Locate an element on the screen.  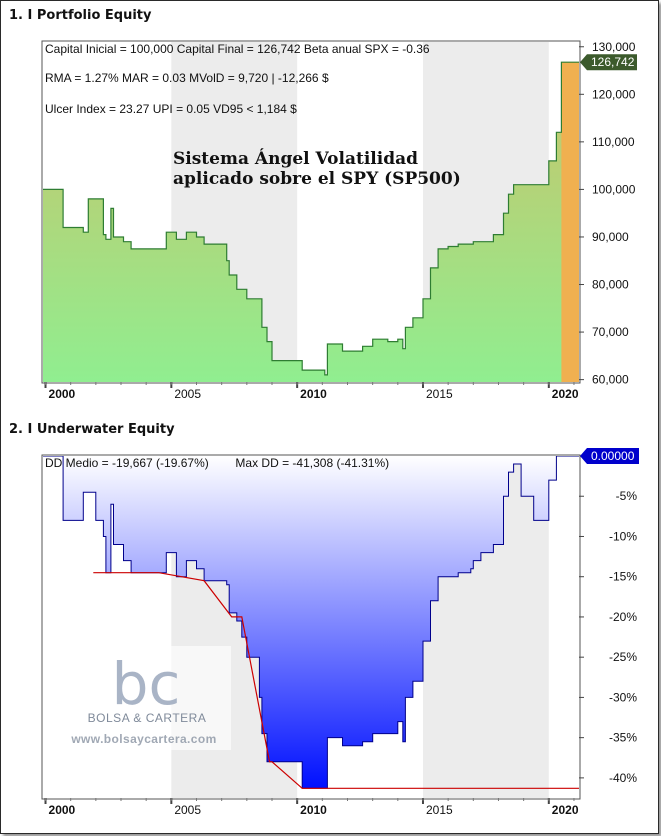
watermark: bc BOLSA & CARTERA www.bolsaycartera.com is located at coordinates (147, 698).